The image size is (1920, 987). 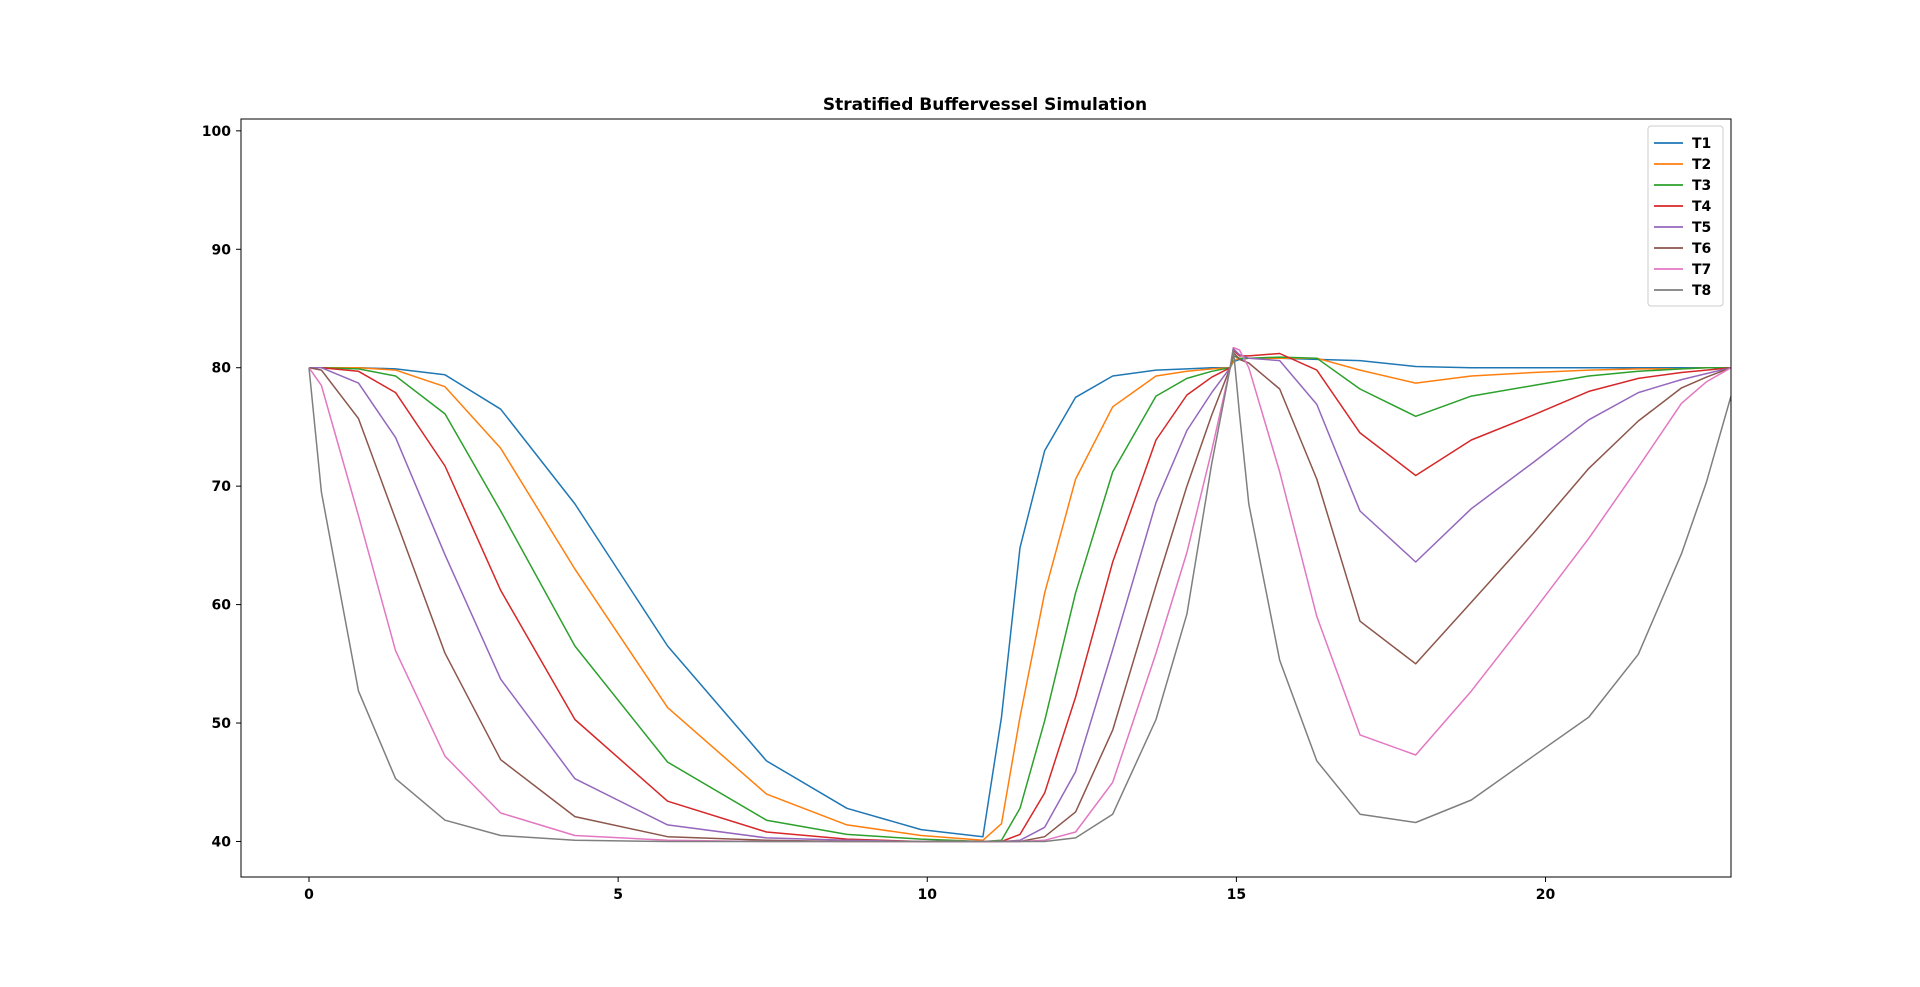 I want to click on y-tick-label: 90, so click(x=222, y=250).